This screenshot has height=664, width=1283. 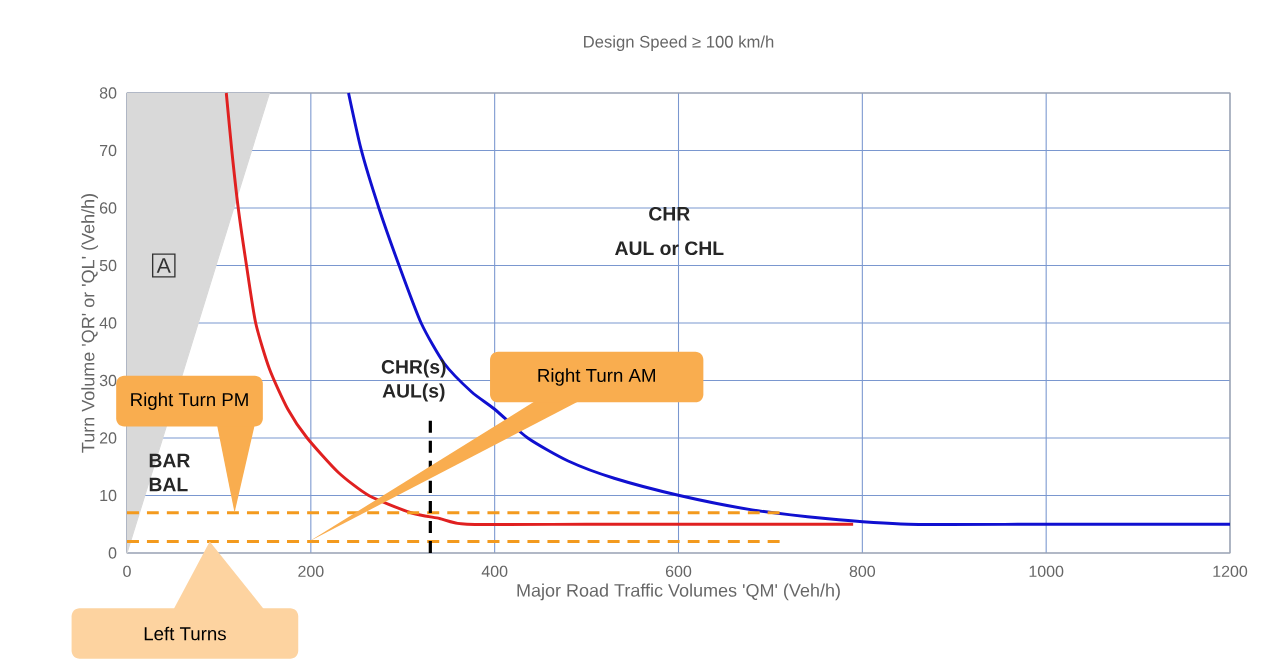 I want to click on x-tick-label: 200, so click(x=311, y=571).